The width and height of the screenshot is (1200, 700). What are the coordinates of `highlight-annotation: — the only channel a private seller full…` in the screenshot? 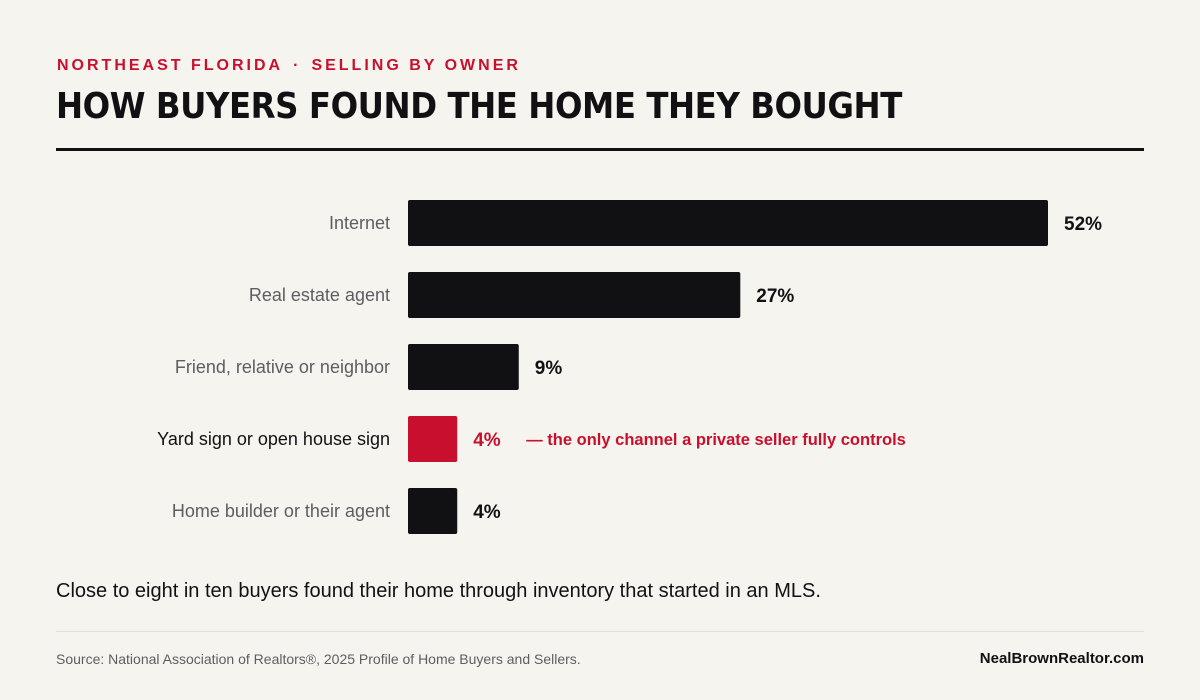 It's located at (716, 440).